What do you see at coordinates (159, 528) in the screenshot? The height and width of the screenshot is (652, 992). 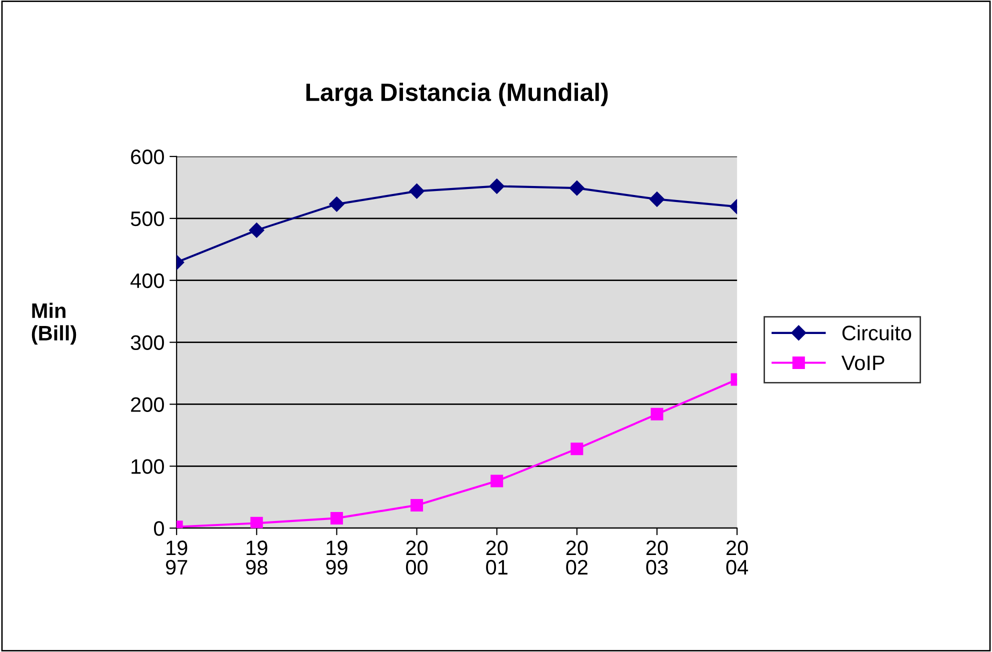 I see `y-tick-label: 0` at bounding box center [159, 528].